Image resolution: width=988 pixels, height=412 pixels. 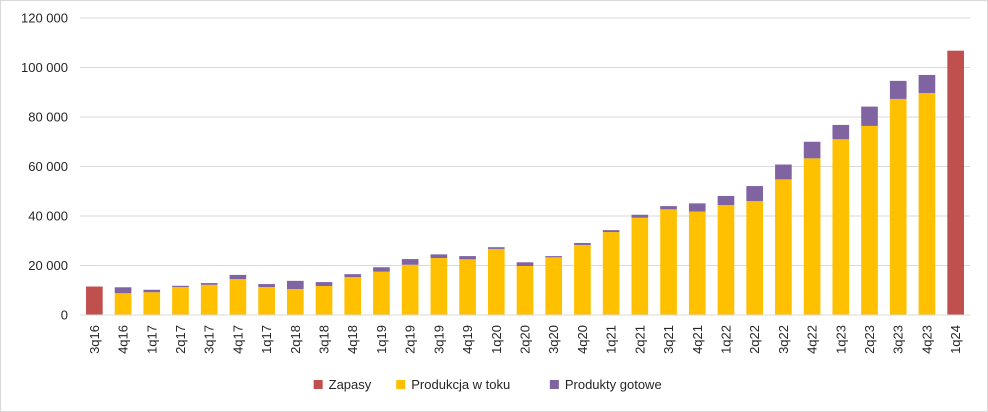 I want to click on y-axis-labels: 0 20 000 40 000 60 000 80 000 100 000 120 000, so click(x=44, y=167).